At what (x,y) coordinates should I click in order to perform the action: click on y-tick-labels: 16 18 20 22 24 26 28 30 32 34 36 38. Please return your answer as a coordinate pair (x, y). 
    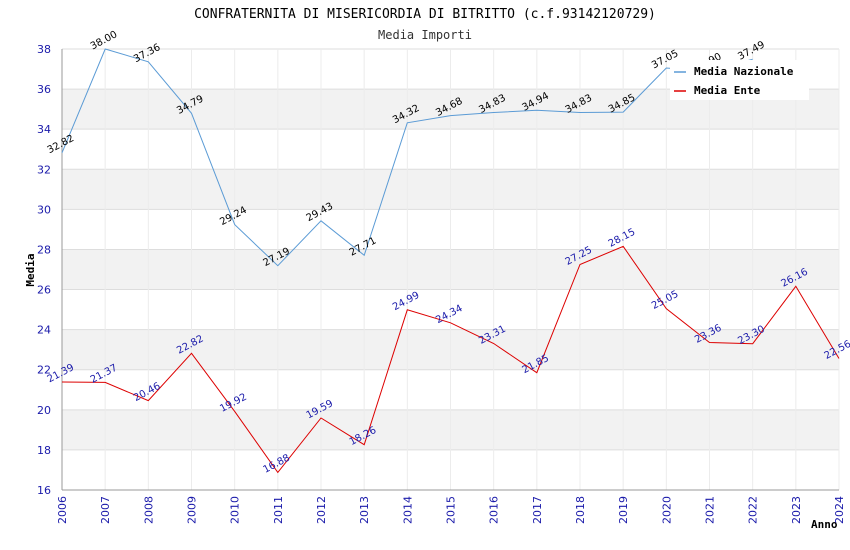
    Looking at the image, I should click on (44, 270).